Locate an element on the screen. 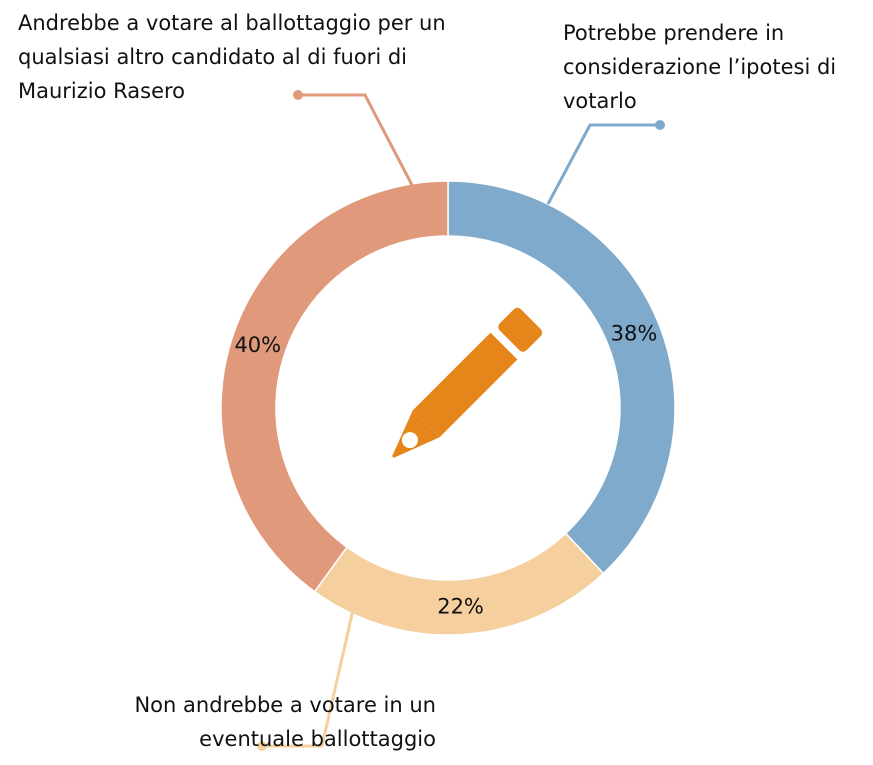 Image resolution: width=873 pixels, height=765 pixels. pencil-icon is located at coordinates (466, 383).